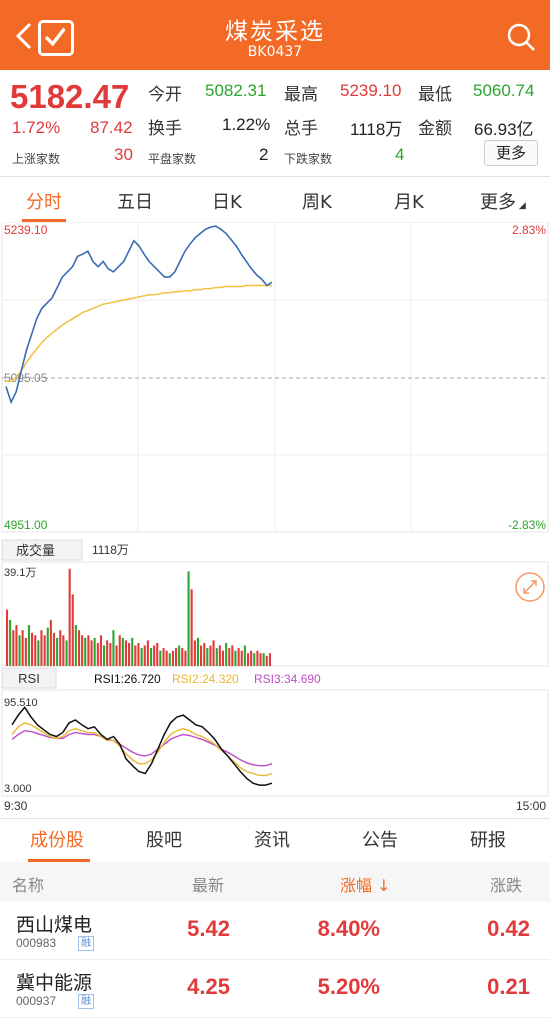  Describe the element at coordinates (308, 159) in the screenshot. I see `down-count-label: 下跌家数` at that location.